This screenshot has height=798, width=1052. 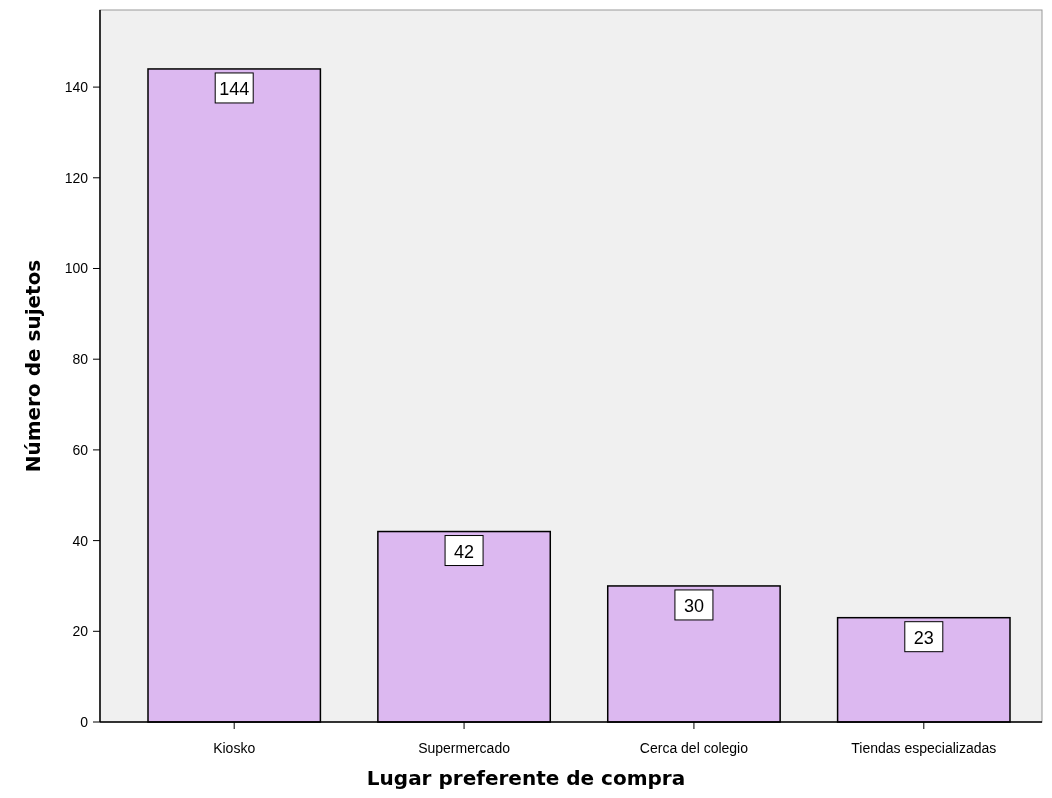 I want to click on y-tick-label: 60, so click(x=80, y=449).